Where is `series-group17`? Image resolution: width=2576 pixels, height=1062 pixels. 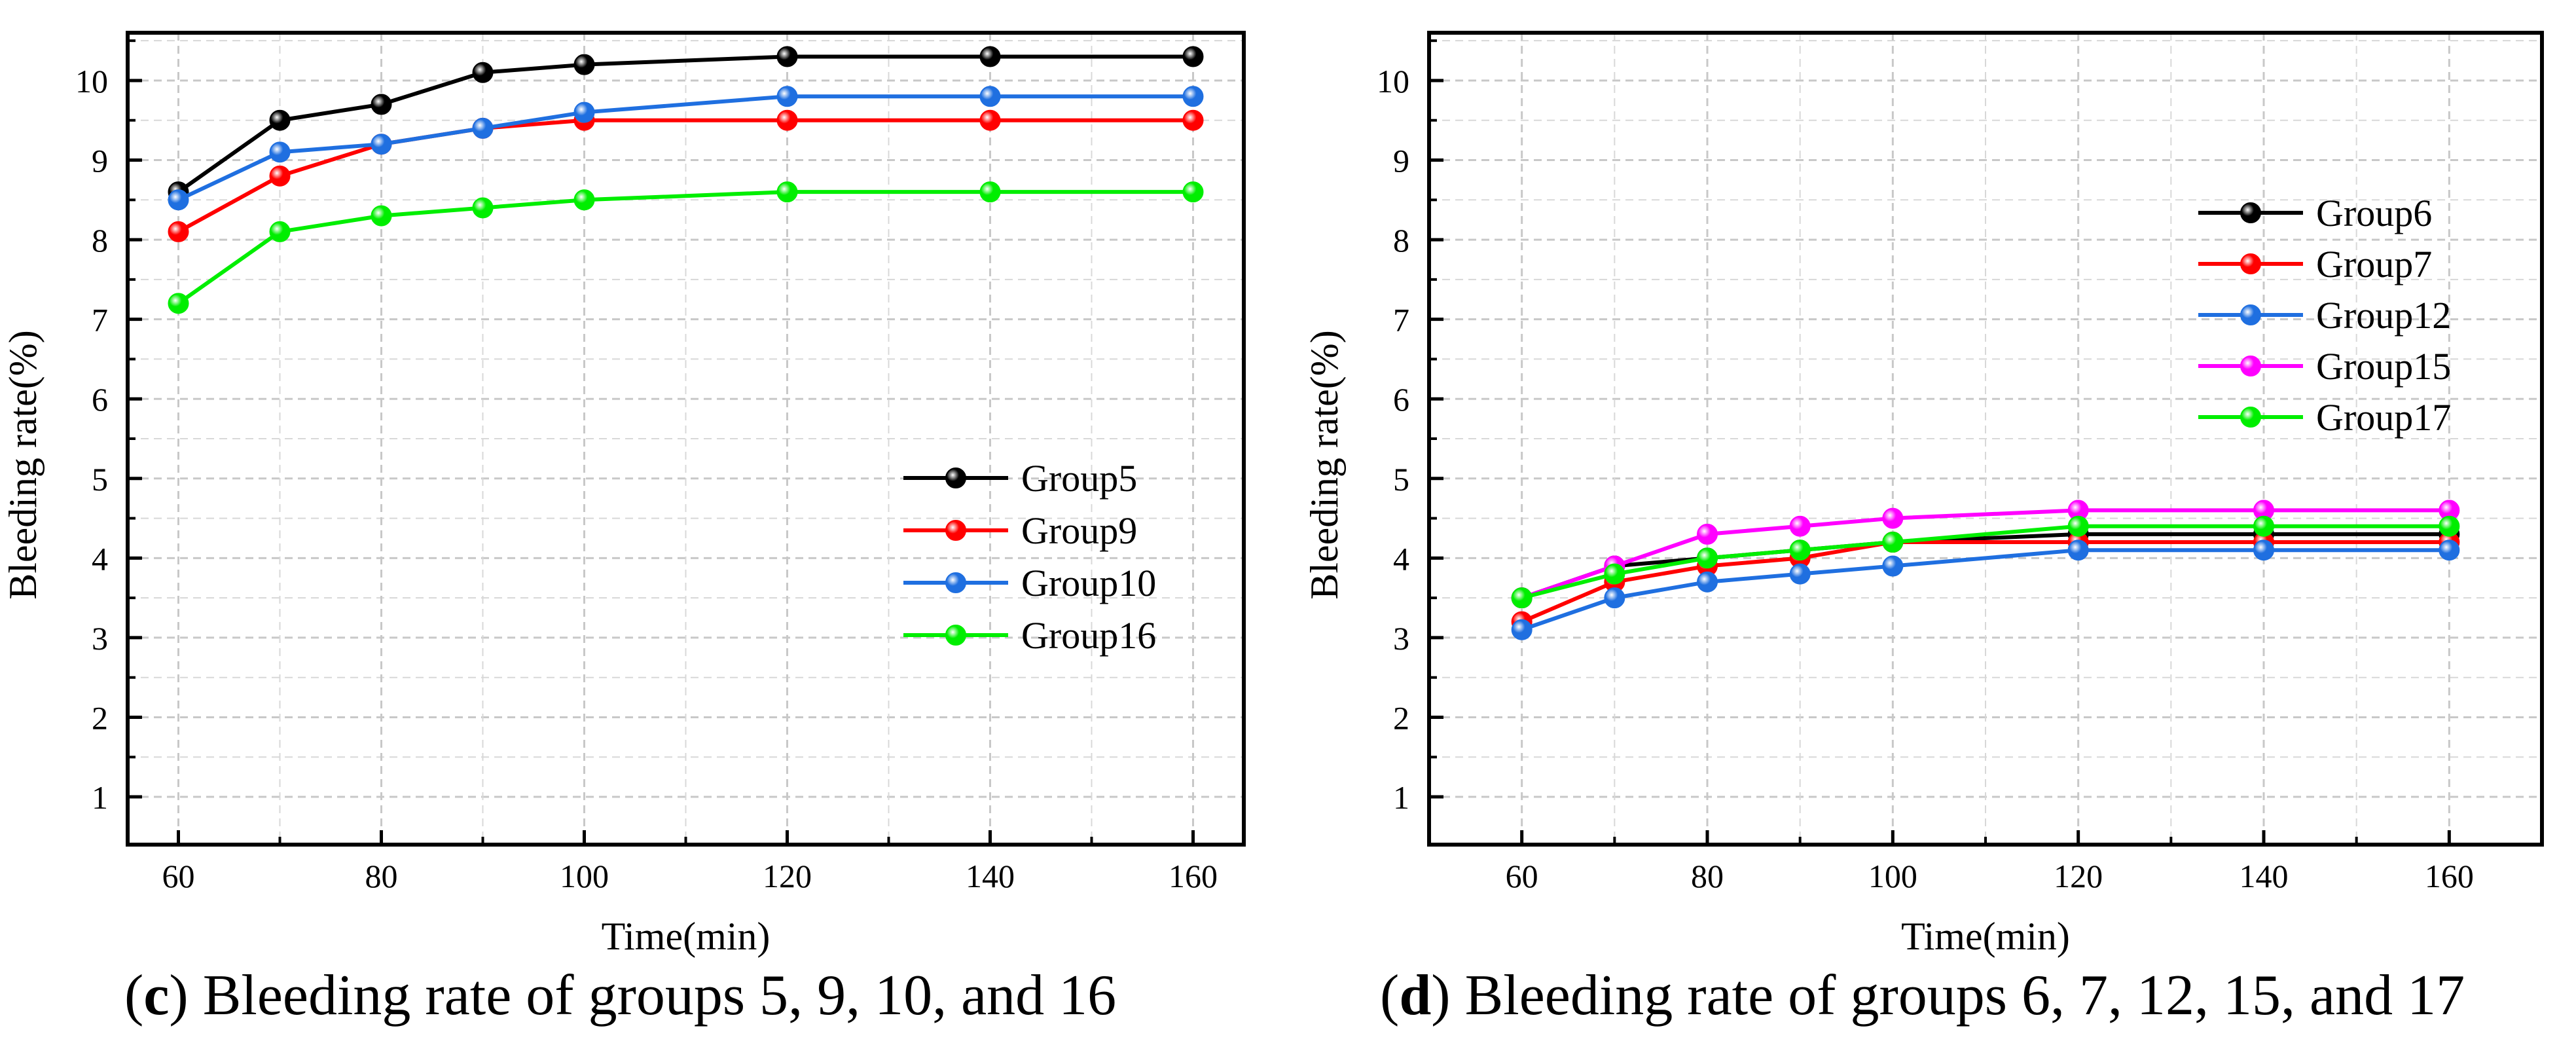 series-group17 is located at coordinates (1985, 562).